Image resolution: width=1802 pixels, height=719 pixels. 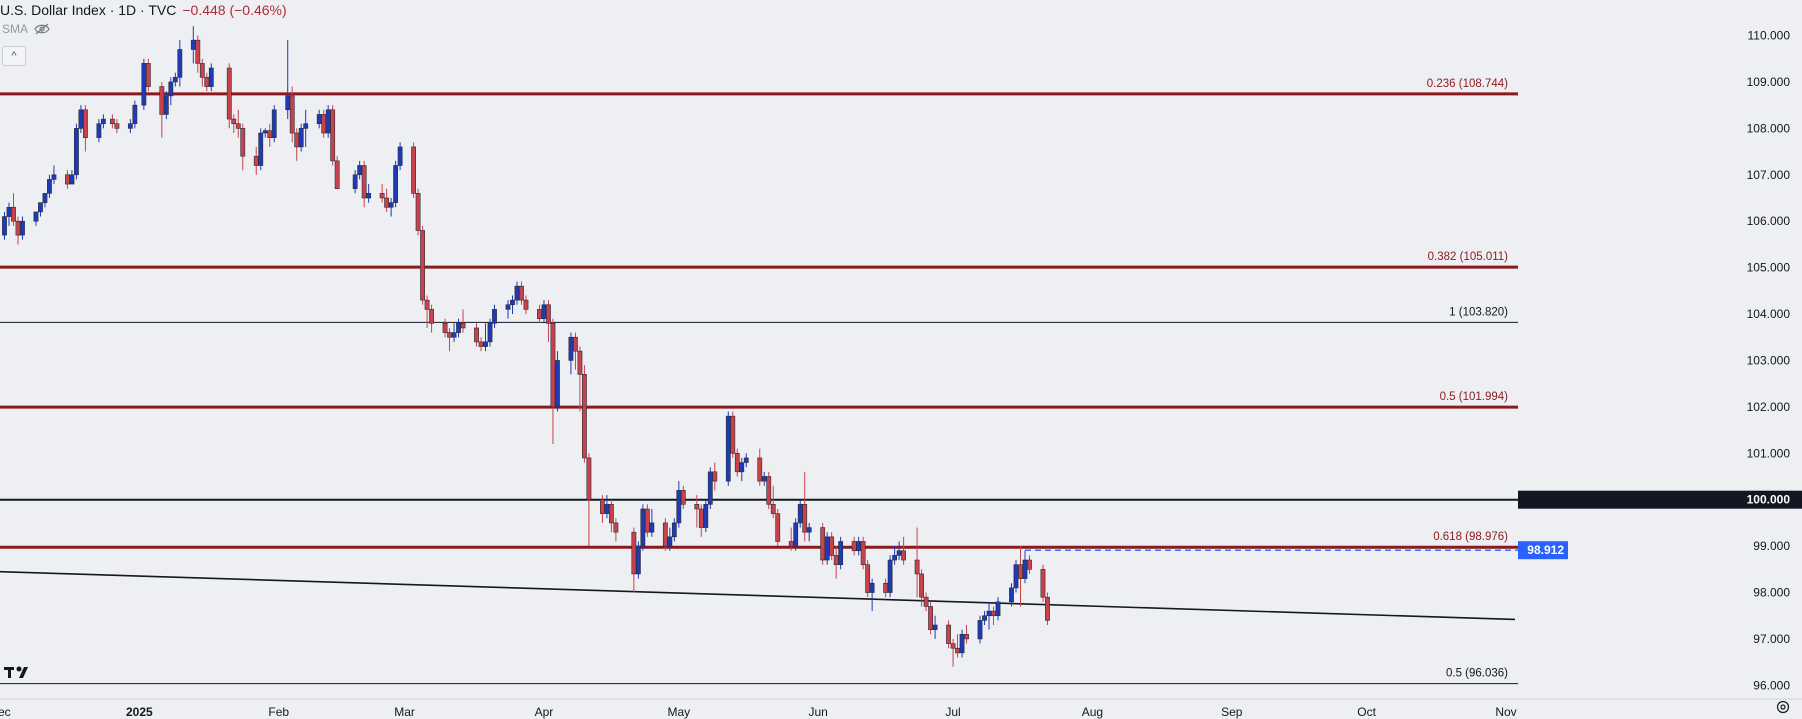 What do you see at coordinates (758, 595) in the screenshot?
I see `trendline` at bounding box center [758, 595].